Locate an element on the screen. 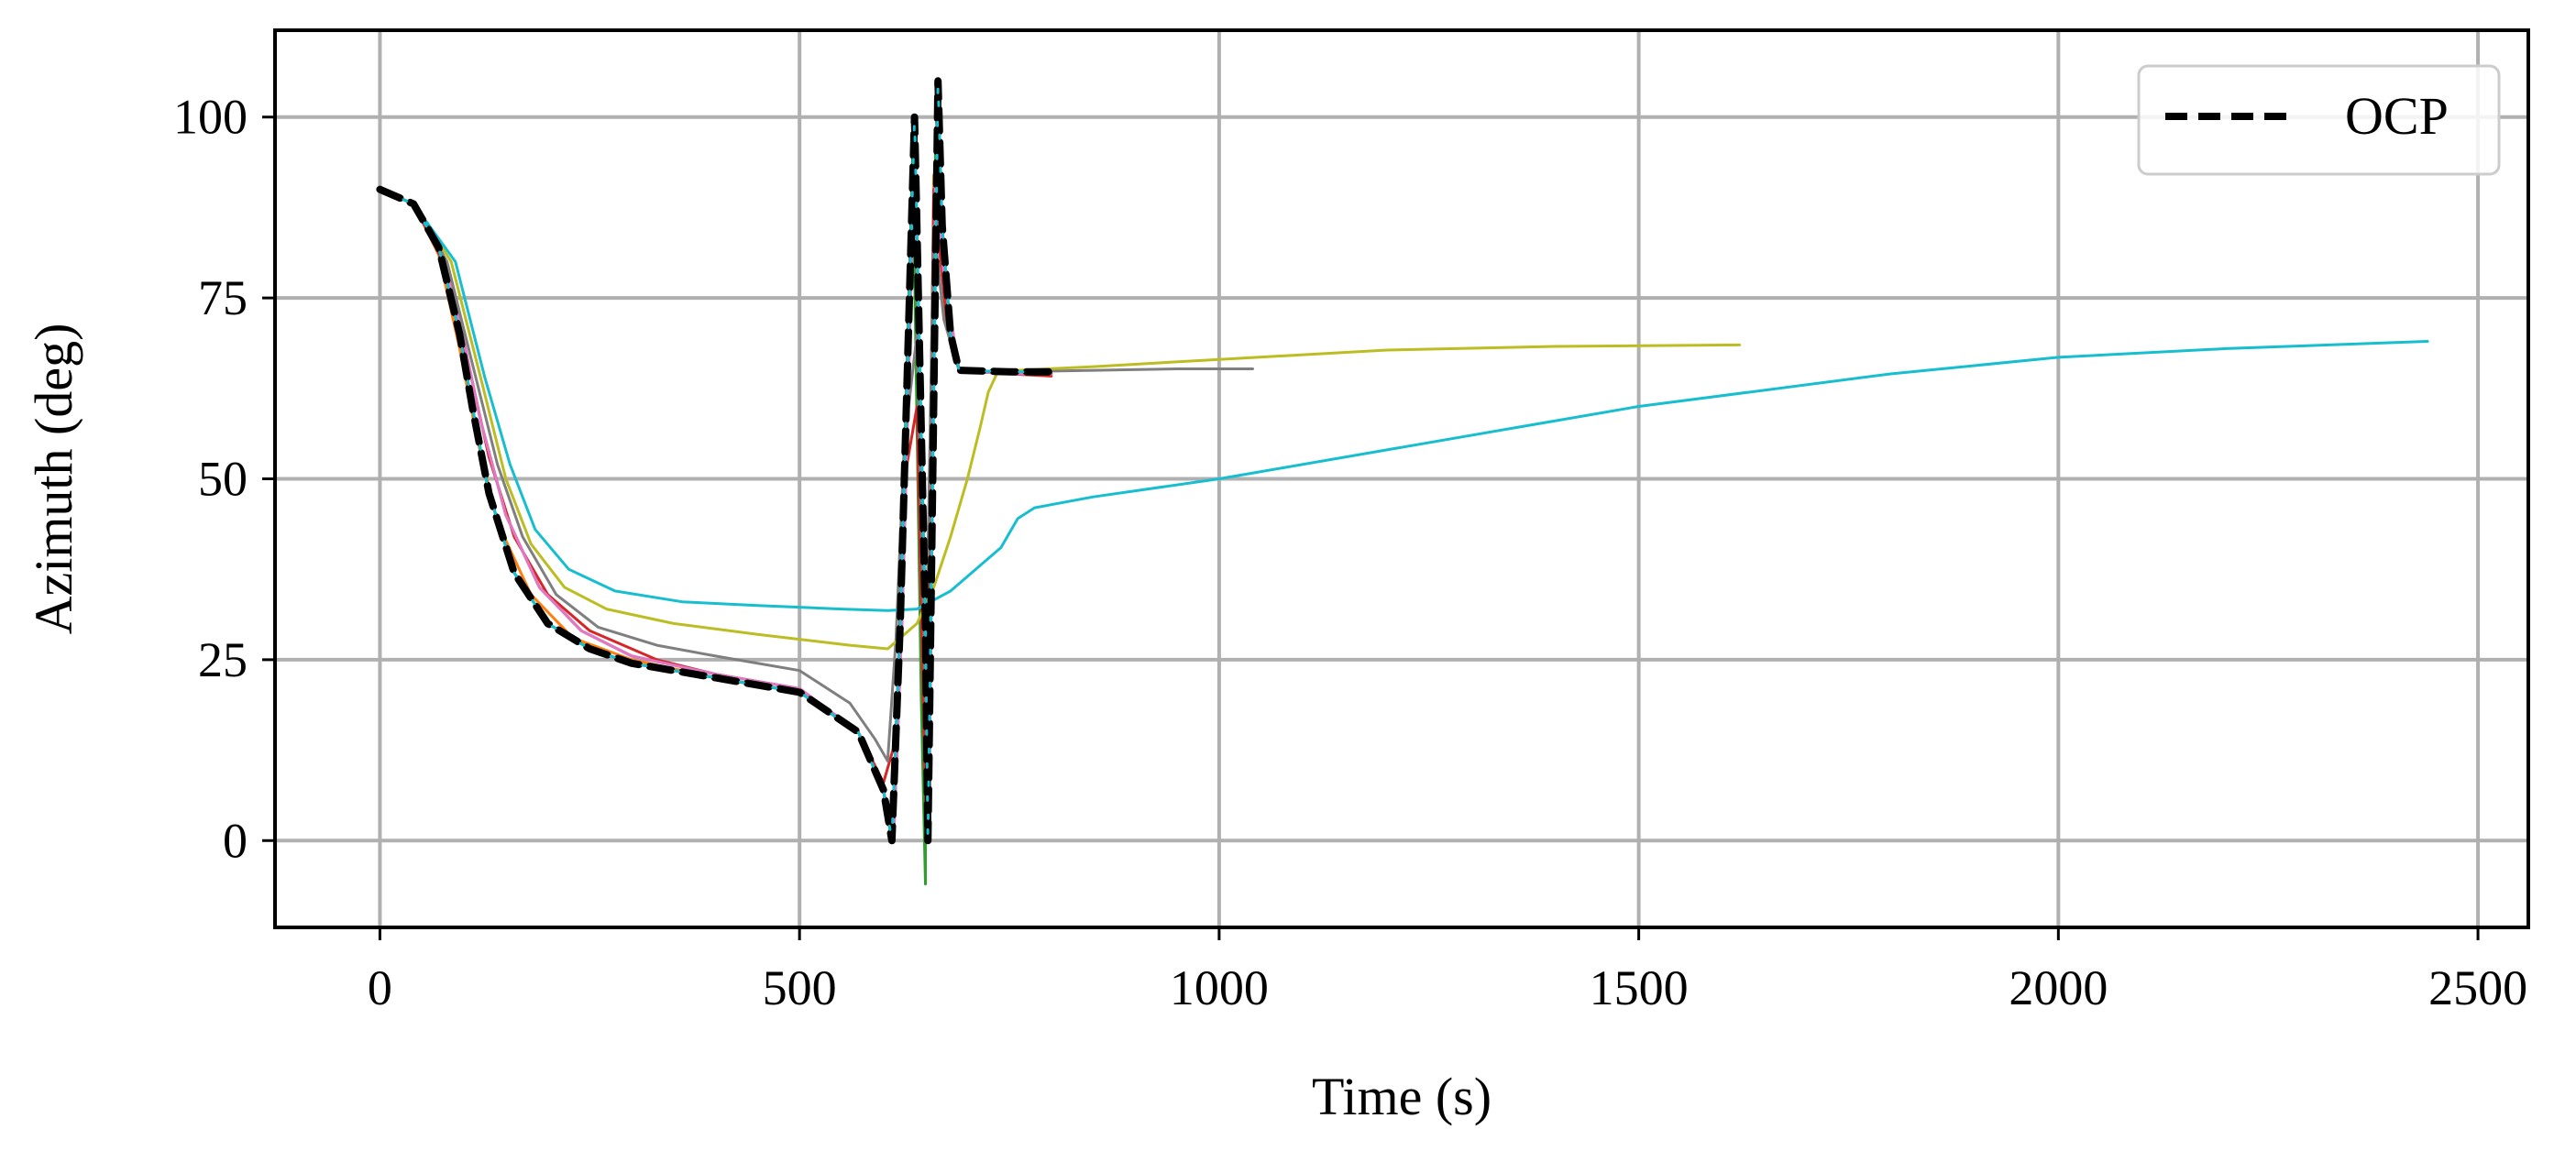 The width and height of the screenshot is (2576, 1162). y-tick-label-0: 0 is located at coordinates (235, 840).